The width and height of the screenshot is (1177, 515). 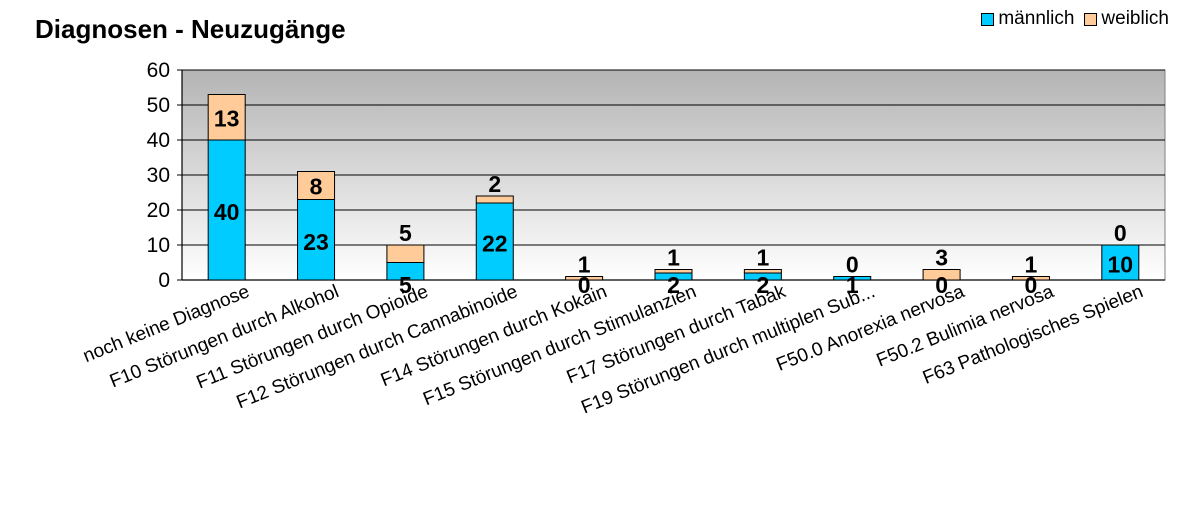 What do you see at coordinates (158, 210) in the screenshot?
I see `y-tick-label: 20` at bounding box center [158, 210].